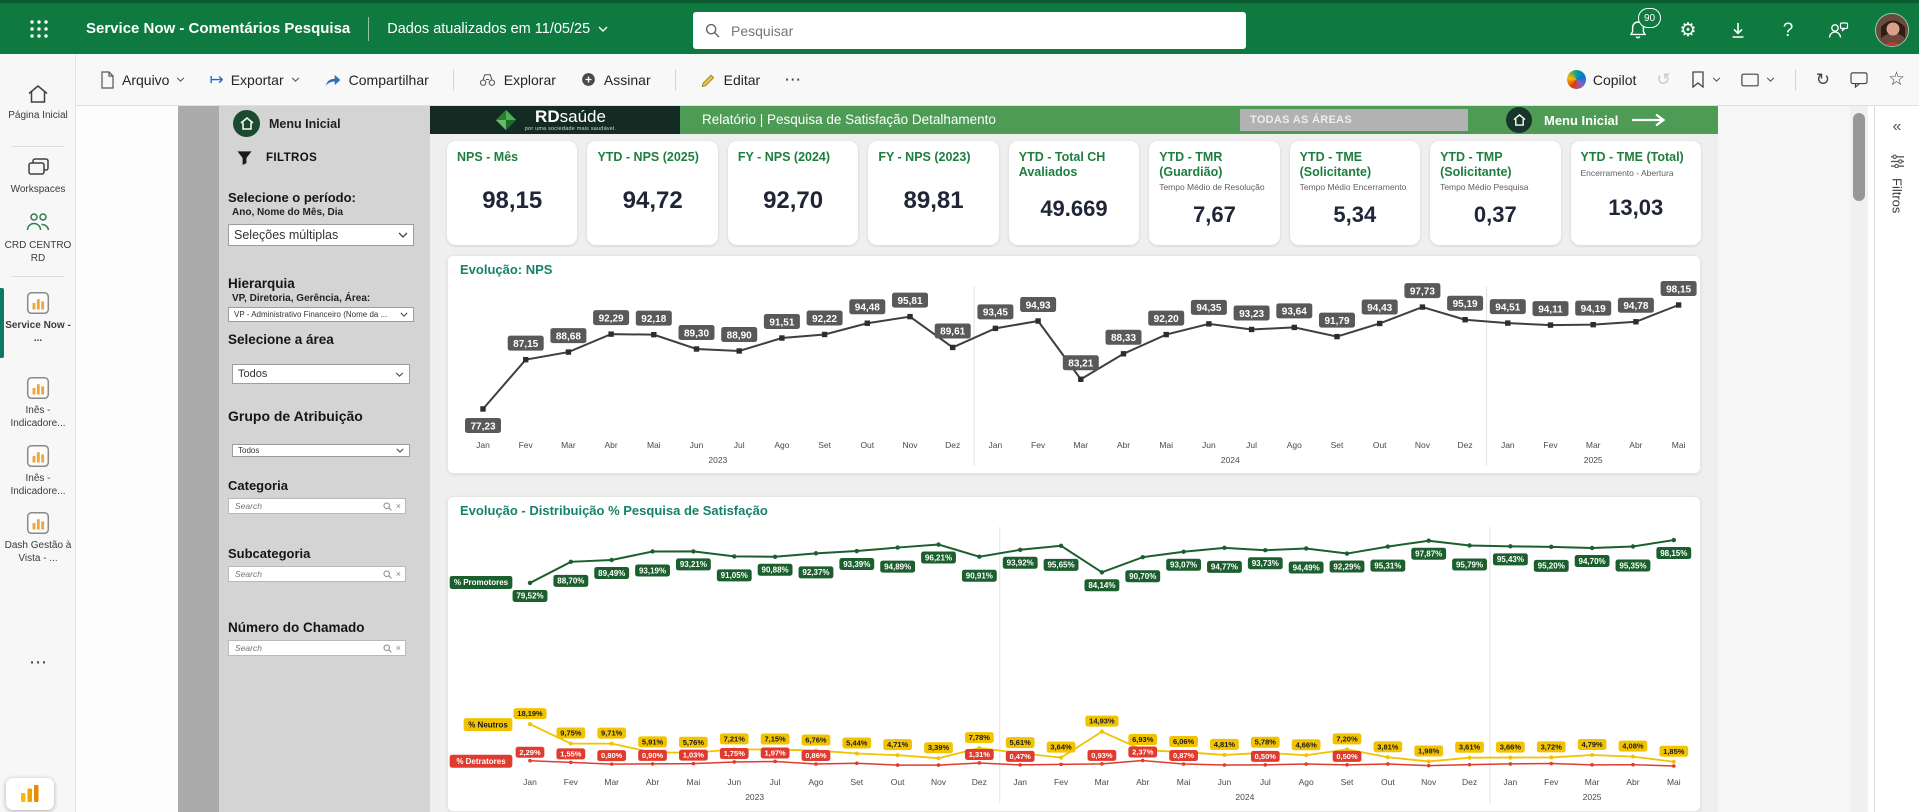 The image size is (1919, 812). I want to click on svg-text: 92,22, so click(824, 319).